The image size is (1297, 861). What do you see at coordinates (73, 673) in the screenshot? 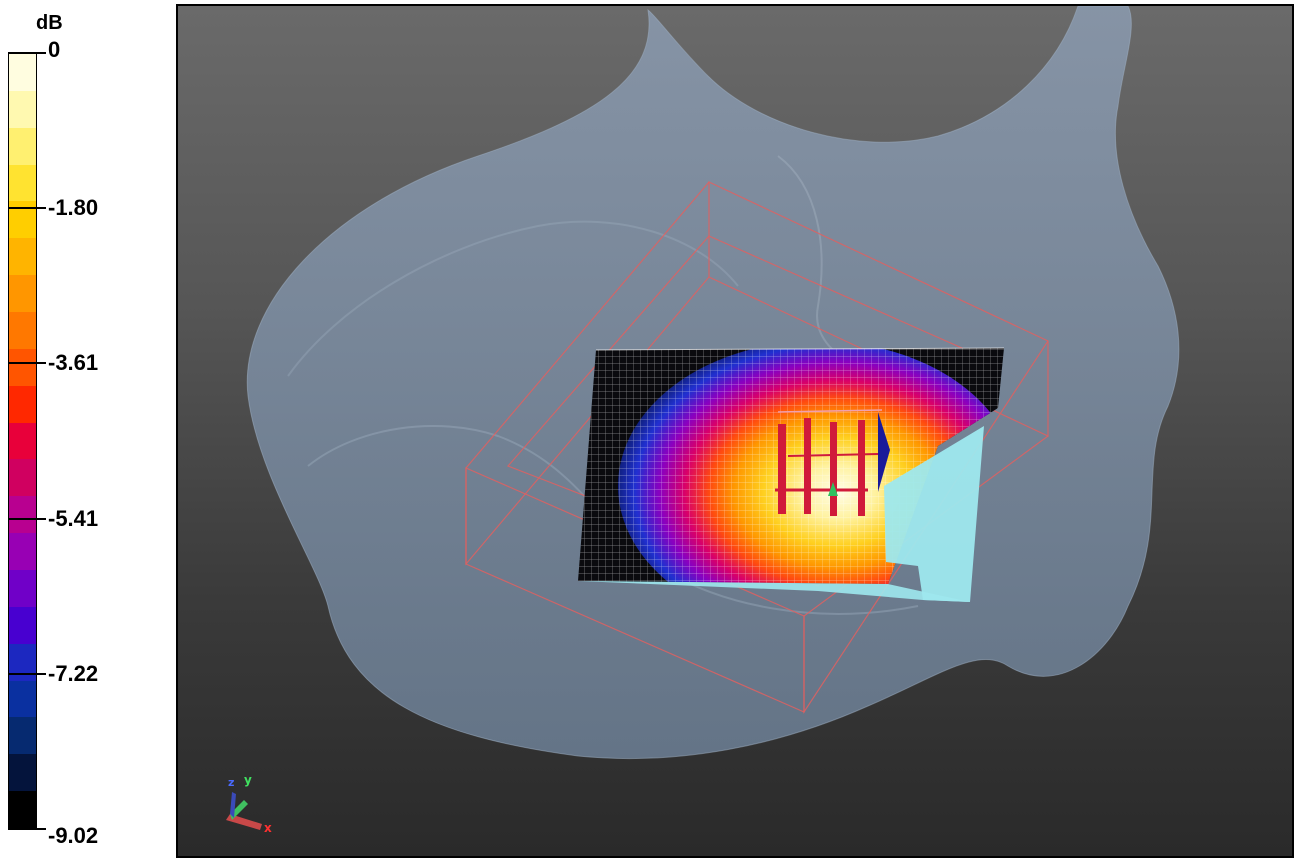
I see `legend-tick-label: -7.22` at bounding box center [73, 673].